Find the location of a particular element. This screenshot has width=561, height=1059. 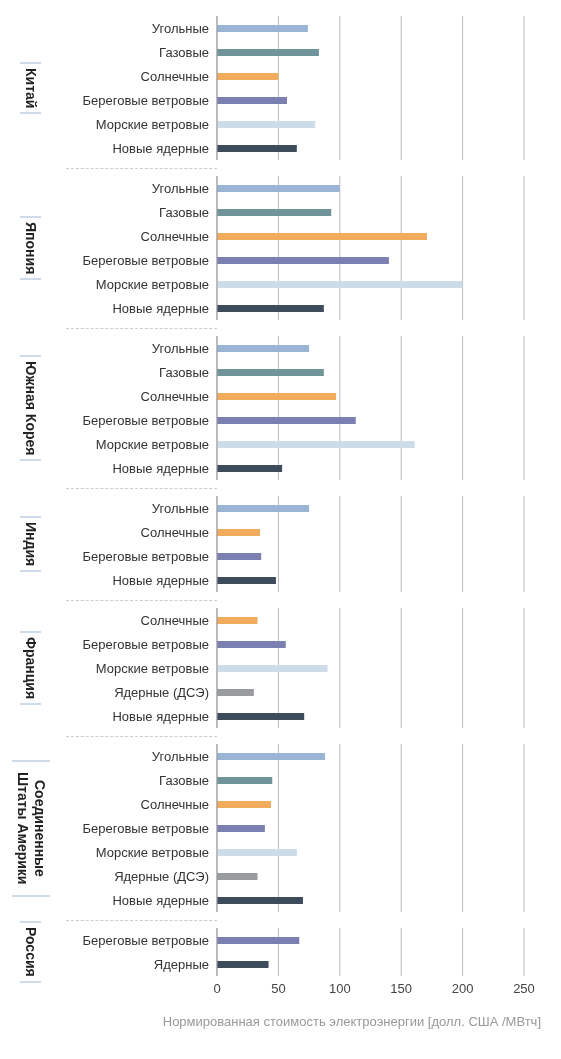

x-axis-title: Нормированная стоимость электроэнергии [долл. США /МВтч] is located at coordinates (351, 1021).